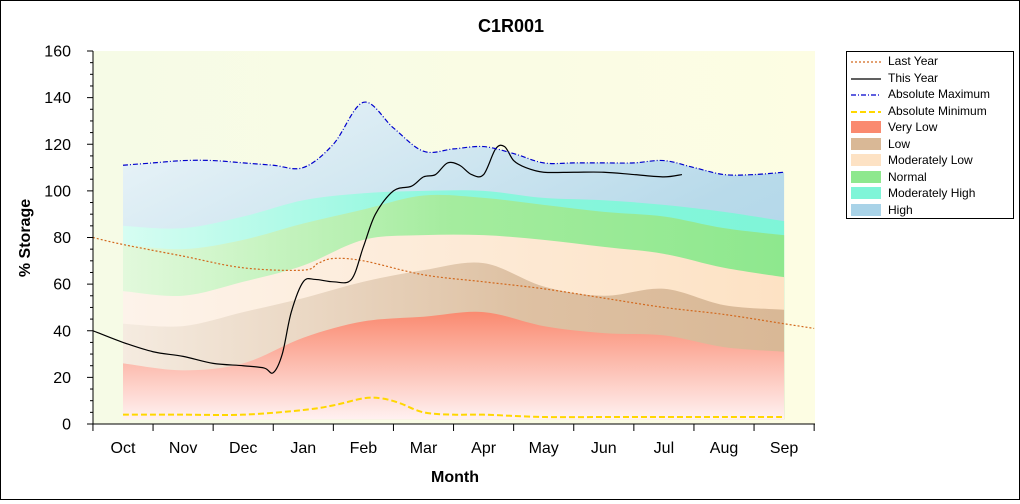 This screenshot has height=504, width=1020. Describe the element at coordinates (784, 448) in the screenshot. I see `x-tick-label: Sep` at that location.